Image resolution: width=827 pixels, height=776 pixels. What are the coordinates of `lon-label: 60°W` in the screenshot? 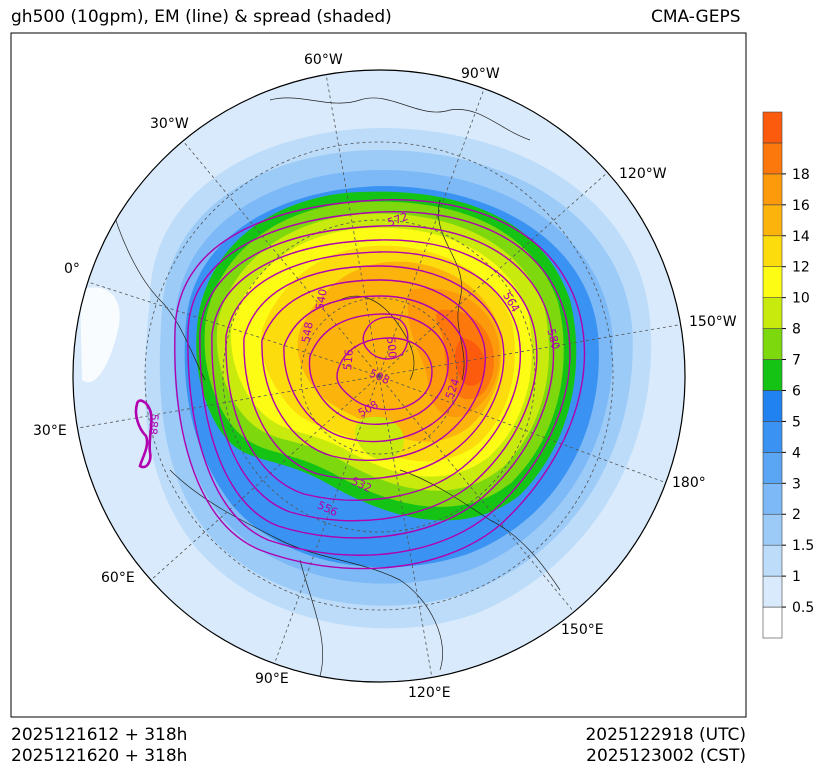 It's located at (323, 60).